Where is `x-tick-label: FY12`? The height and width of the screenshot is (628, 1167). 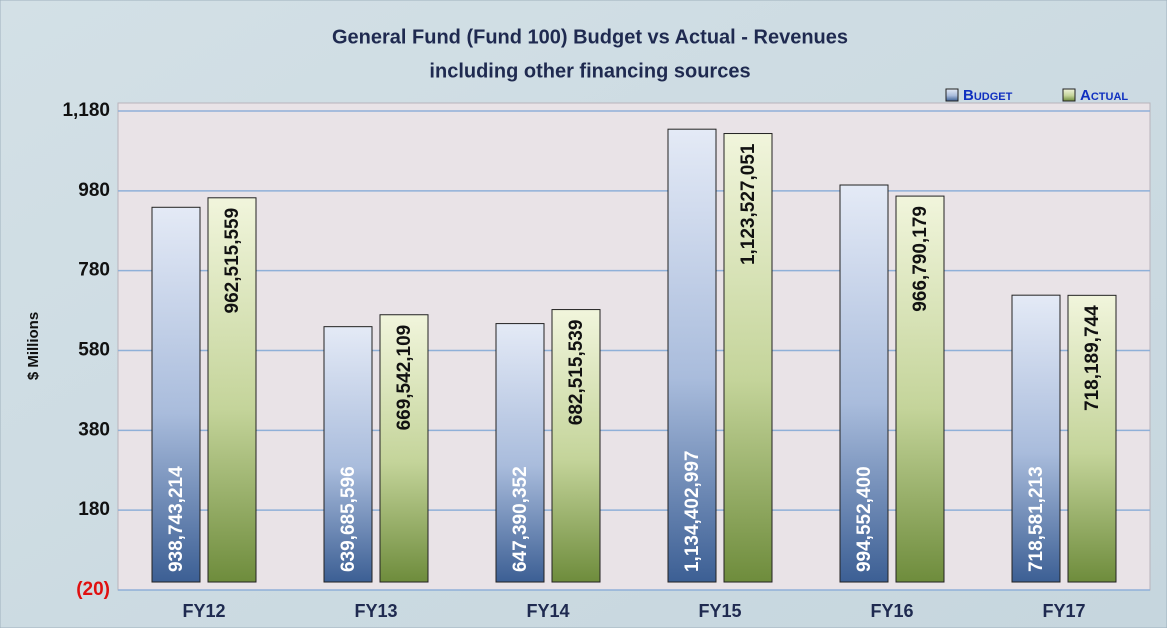
x-tick-label: FY12 is located at coordinates (203, 611).